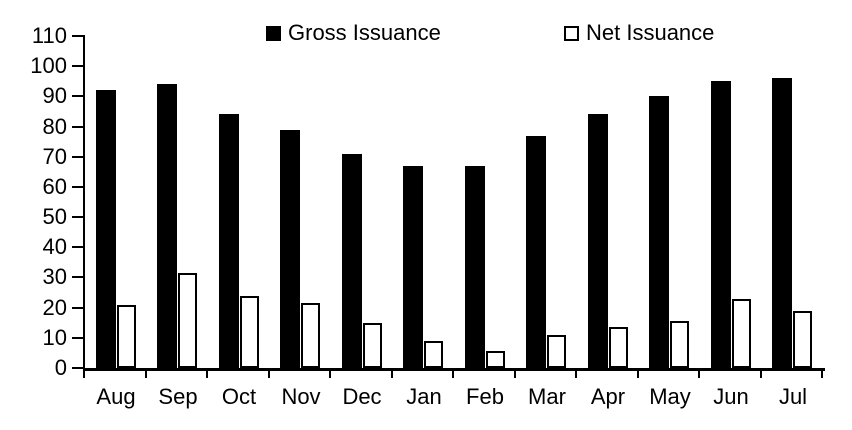 This screenshot has height=430, width=852. I want to click on y-axis-line, so click(84, 203).